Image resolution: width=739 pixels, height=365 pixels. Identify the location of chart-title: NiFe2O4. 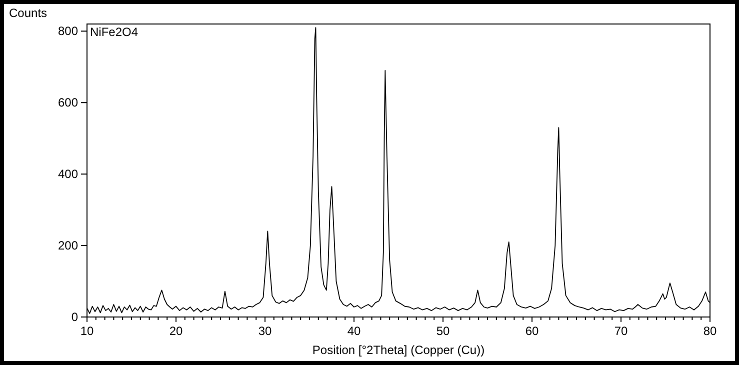
(114, 32).